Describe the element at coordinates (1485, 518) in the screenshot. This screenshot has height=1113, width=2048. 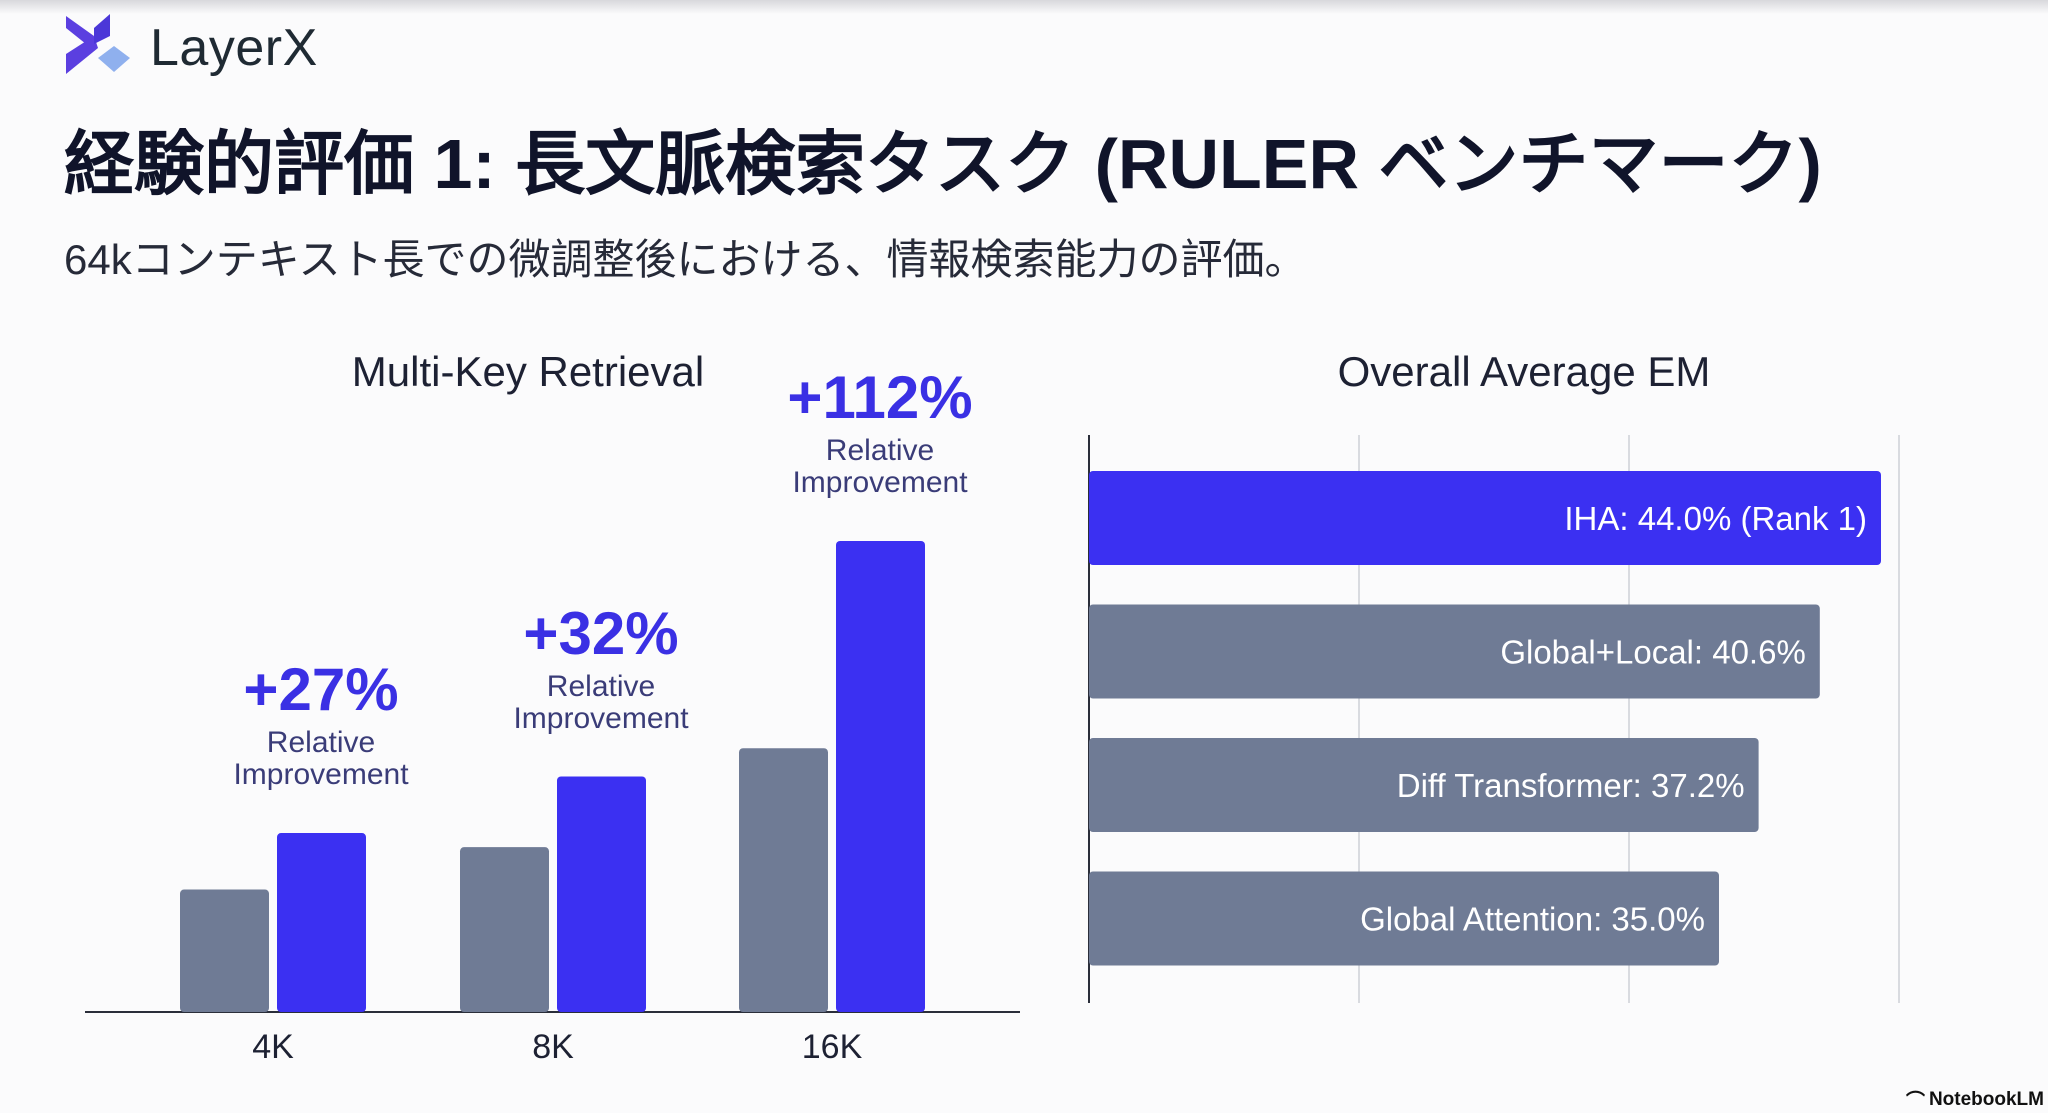
I see `bar-iha` at that location.